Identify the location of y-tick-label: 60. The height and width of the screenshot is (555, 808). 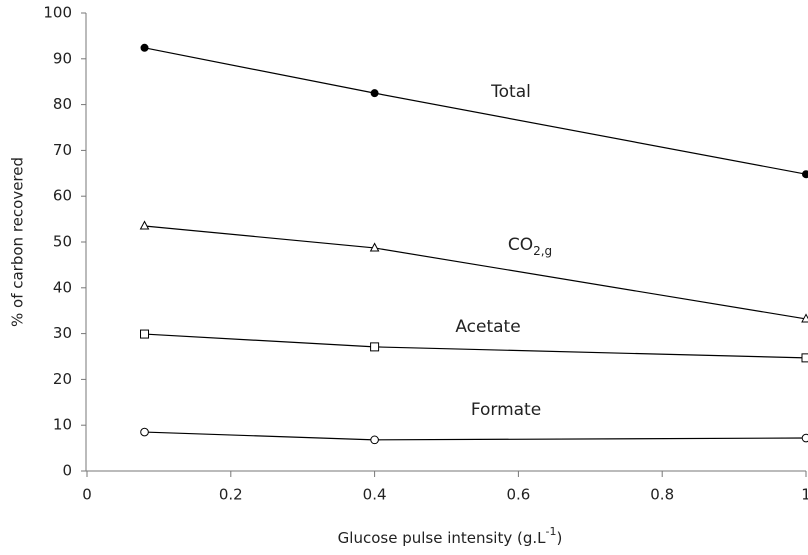
(62, 196).